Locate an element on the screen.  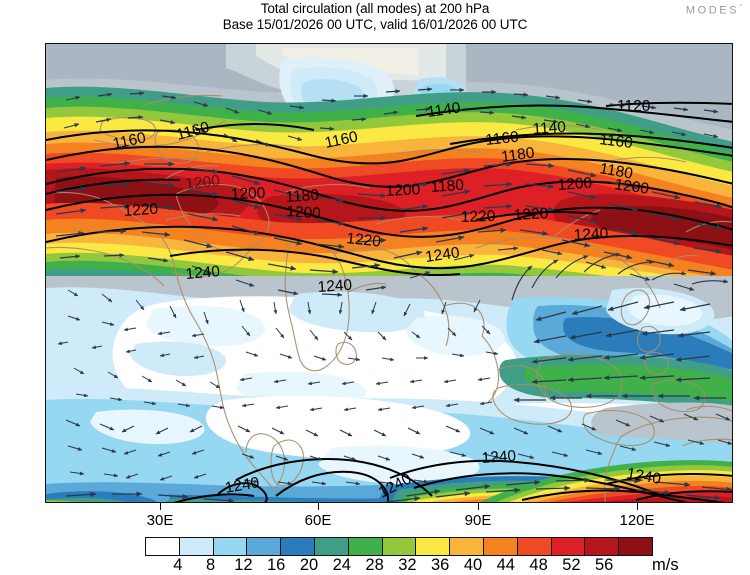
x-tick-120e is located at coordinates (637, 506).